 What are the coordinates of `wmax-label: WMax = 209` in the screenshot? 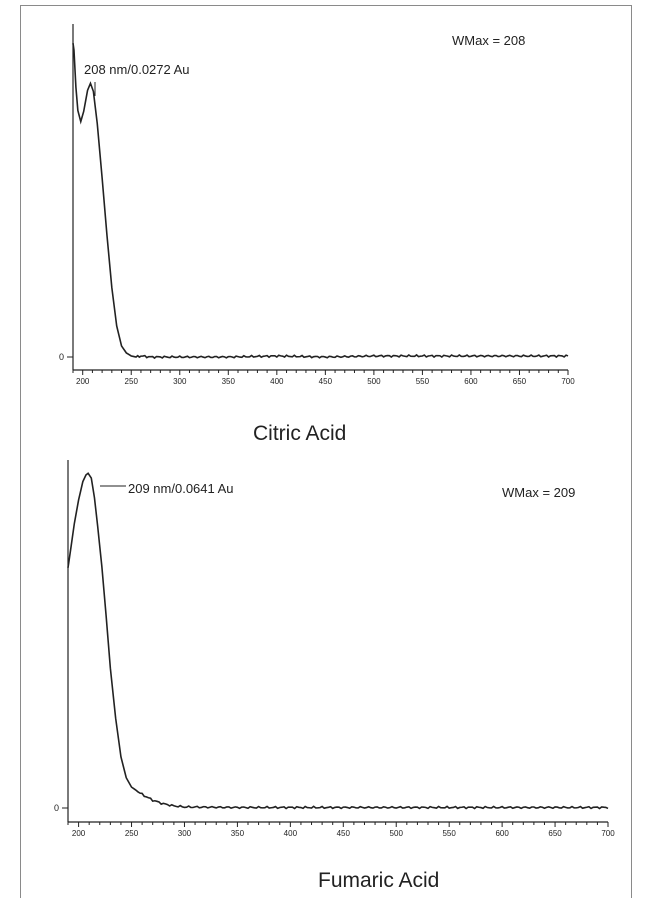 It's located at (538, 492).